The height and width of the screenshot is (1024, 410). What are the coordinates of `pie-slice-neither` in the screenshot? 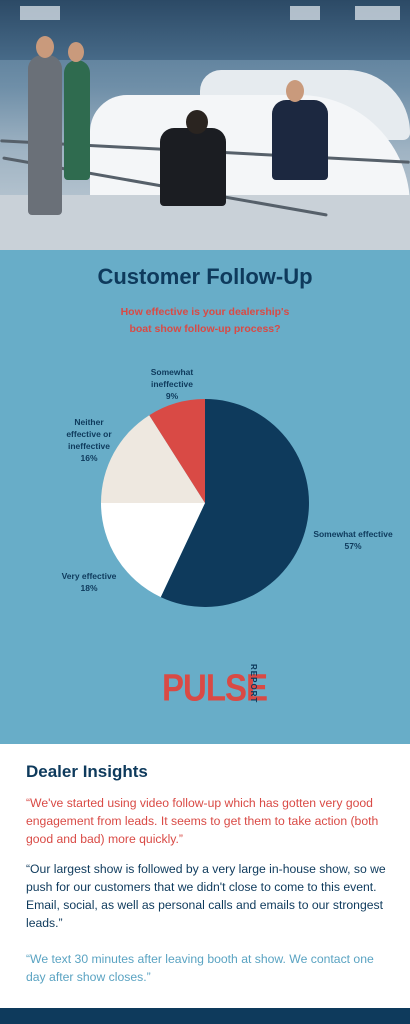 It's located at (153, 459).